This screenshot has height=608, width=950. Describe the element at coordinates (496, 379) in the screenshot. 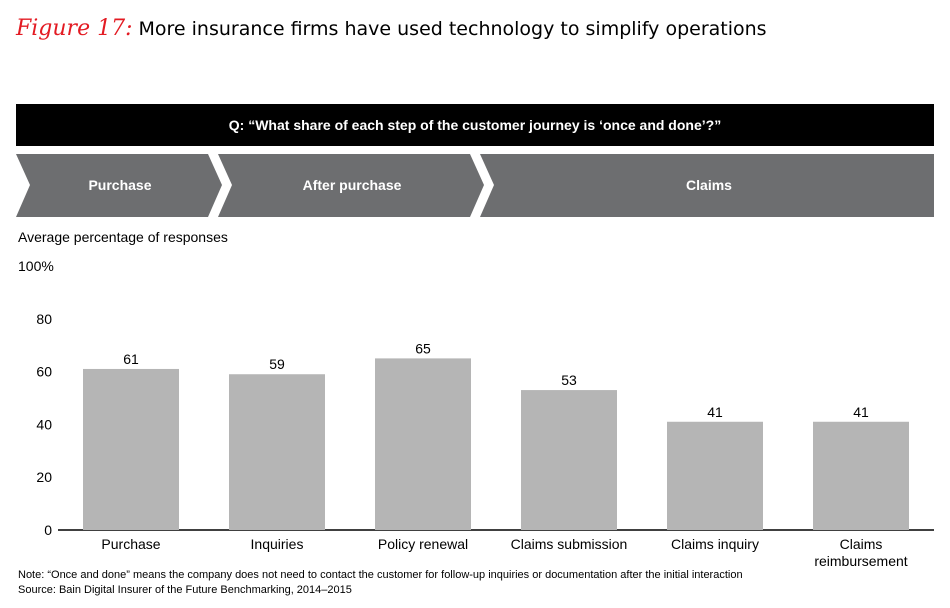

I see `value-labels: 61 59 65 53 41 41` at that location.